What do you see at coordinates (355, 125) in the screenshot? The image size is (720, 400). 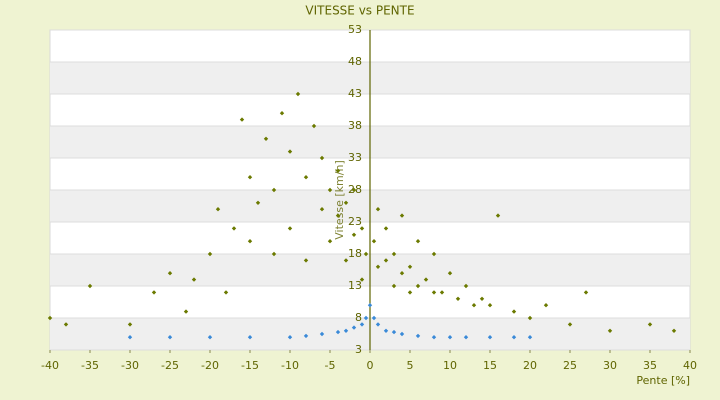 I see `y-tick-label: 38` at bounding box center [355, 125].